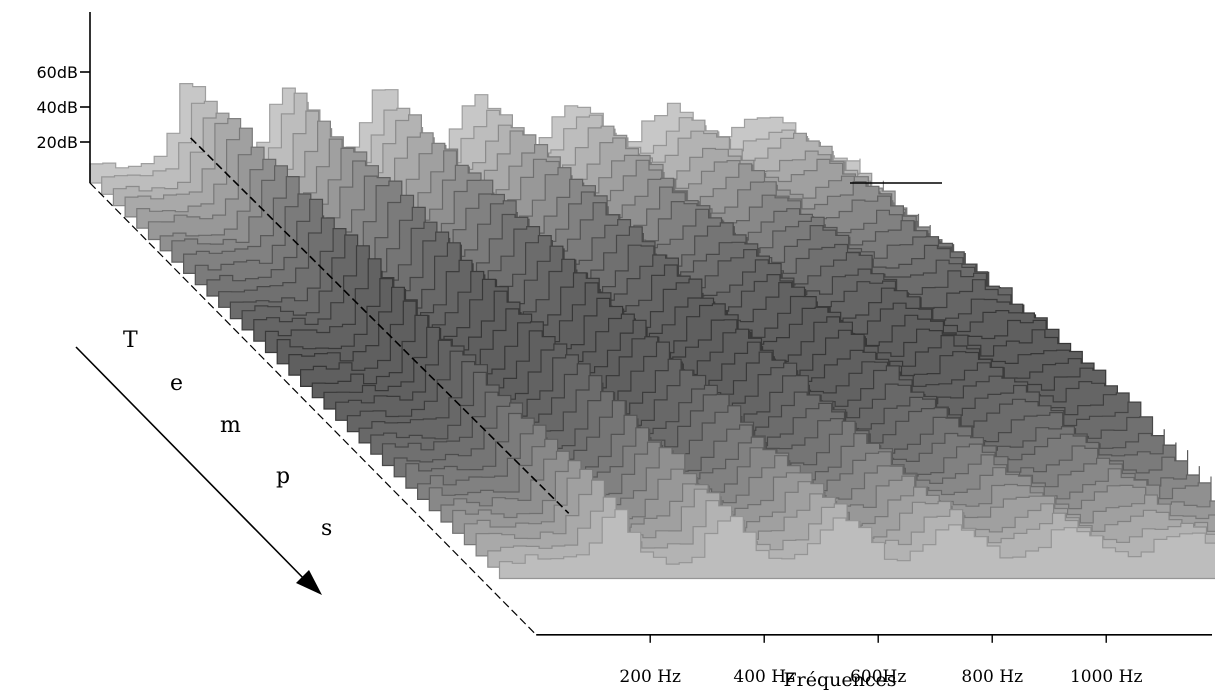 The image size is (1215, 693). I want to click on time-arrow-shaft, so click(193, 466).